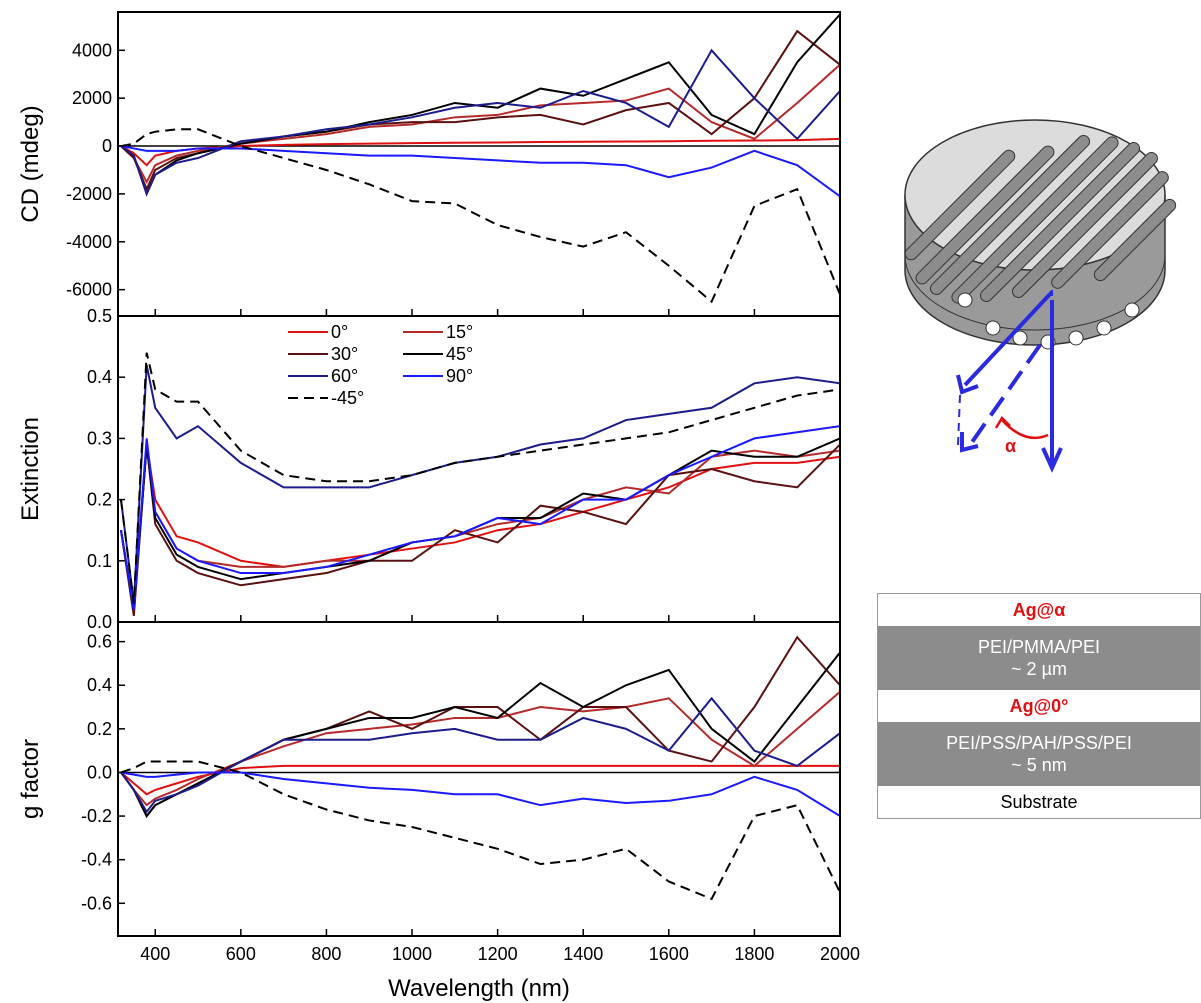 This screenshot has height=1003, width=1201. I want to click on y-tick-label: -0.2, so click(96, 816).